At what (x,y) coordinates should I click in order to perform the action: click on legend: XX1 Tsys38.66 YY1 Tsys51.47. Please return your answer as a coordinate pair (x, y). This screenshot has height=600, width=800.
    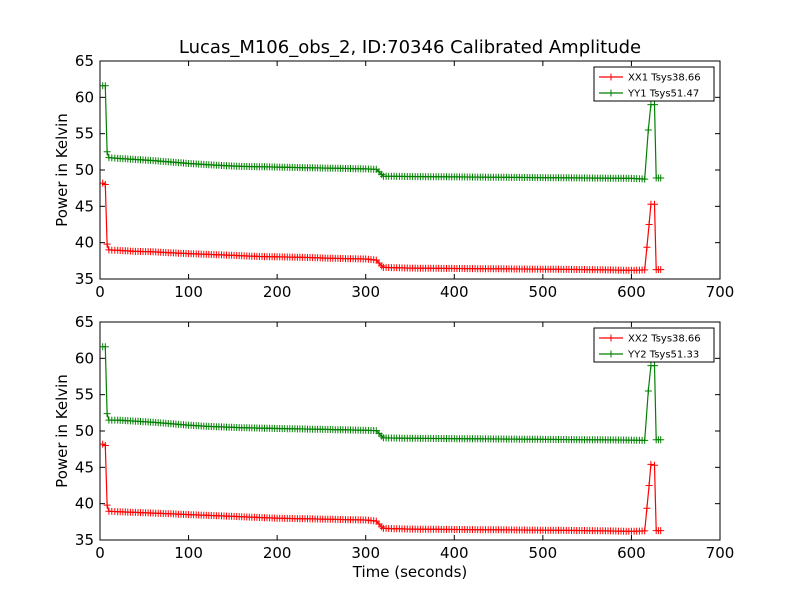
    Looking at the image, I should click on (654, 84).